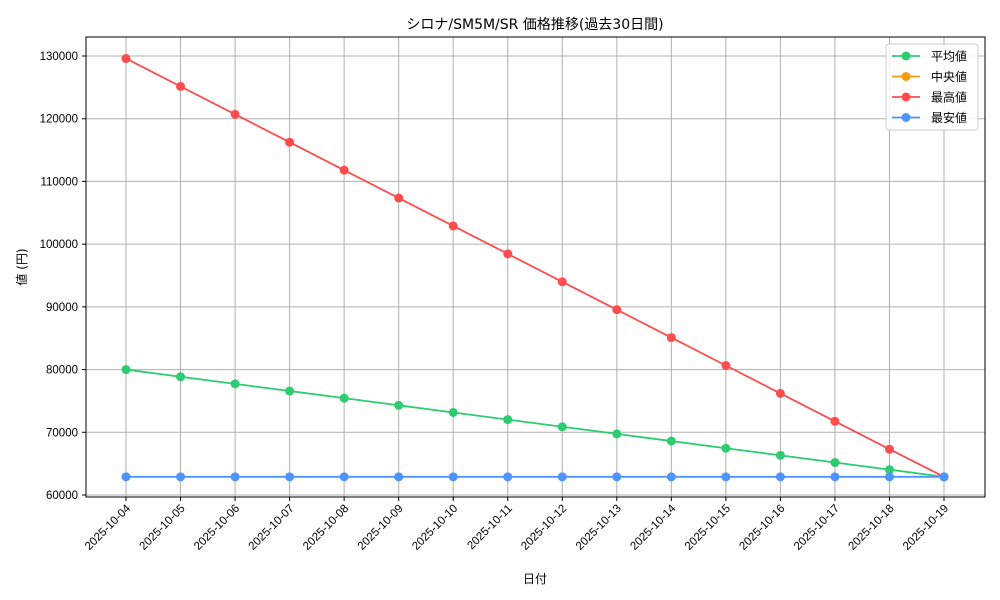  What do you see at coordinates (381, 528) in the screenshot?
I see `x-tick-label: 2025-10-09` at bounding box center [381, 528].